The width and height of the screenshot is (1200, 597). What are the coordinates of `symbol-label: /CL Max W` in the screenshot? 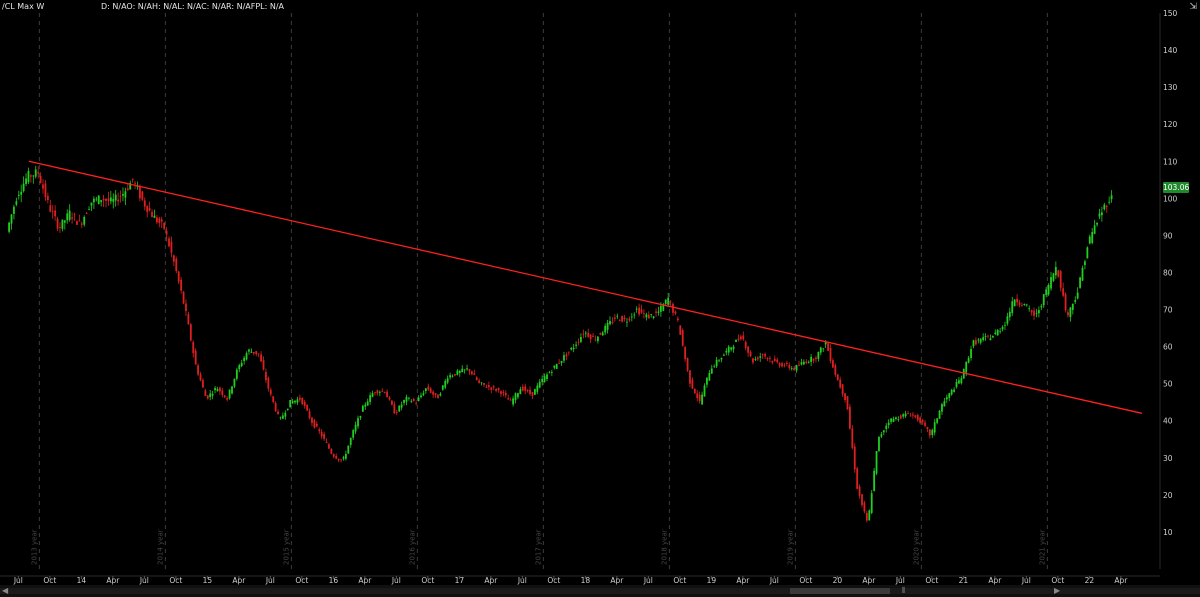 It's located at (23, 6).